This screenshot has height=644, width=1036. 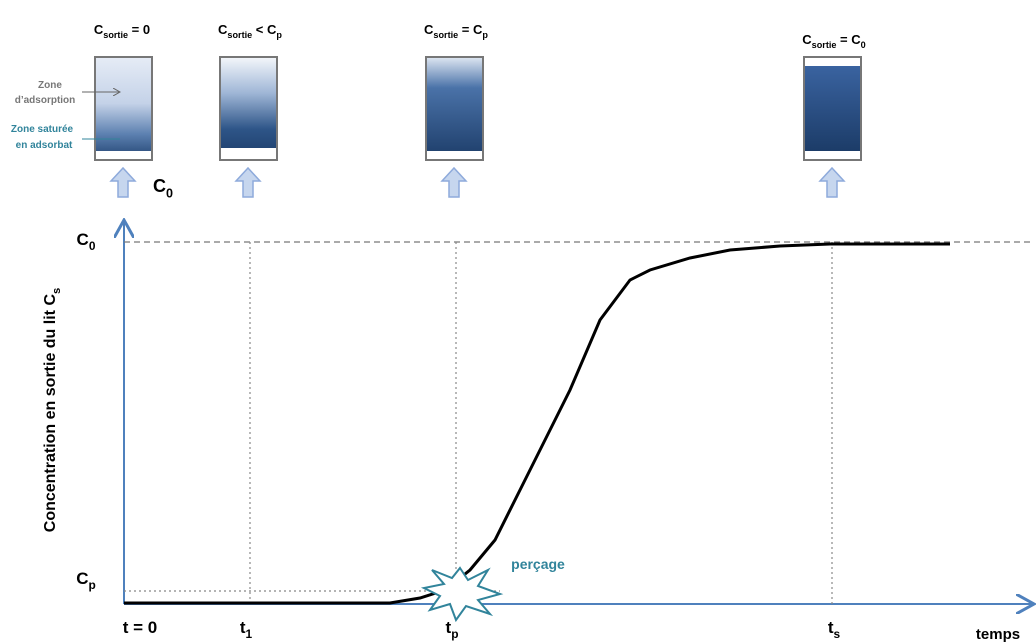 I want to click on column-label-part: 0, so click(x=863, y=45).